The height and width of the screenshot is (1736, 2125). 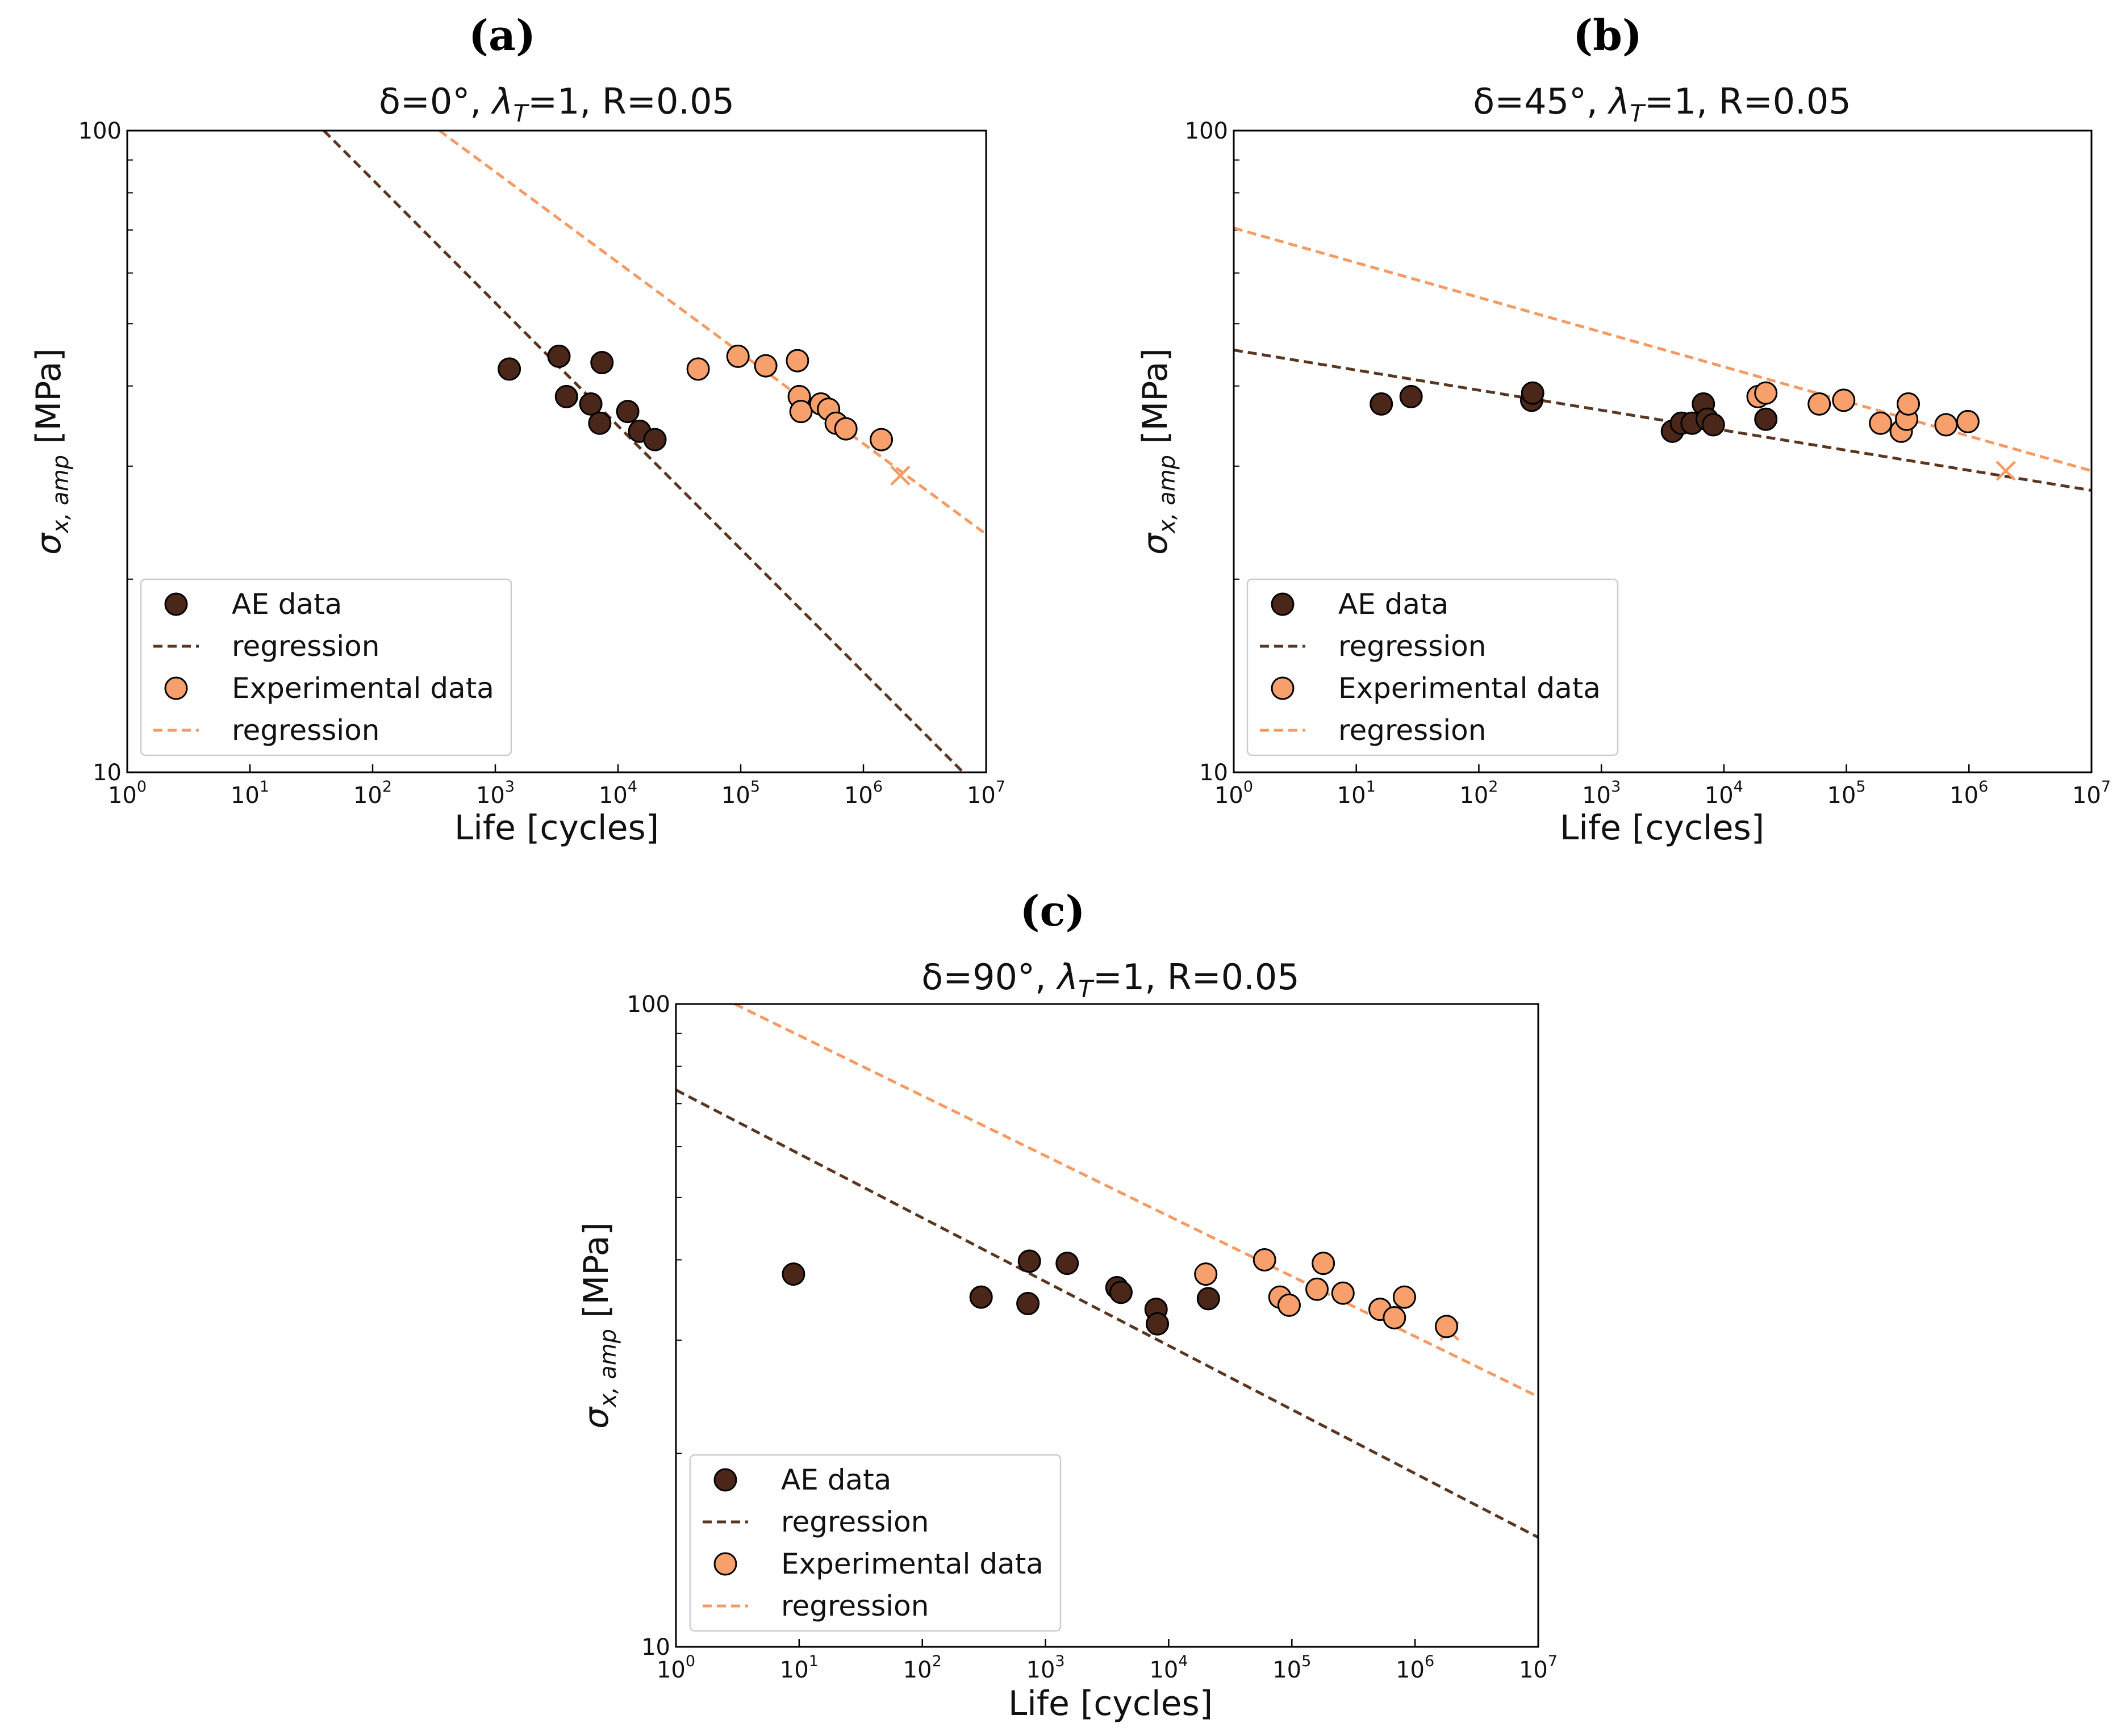 What do you see at coordinates (502, 35) in the screenshot?
I see `panel-label: (a)` at bounding box center [502, 35].